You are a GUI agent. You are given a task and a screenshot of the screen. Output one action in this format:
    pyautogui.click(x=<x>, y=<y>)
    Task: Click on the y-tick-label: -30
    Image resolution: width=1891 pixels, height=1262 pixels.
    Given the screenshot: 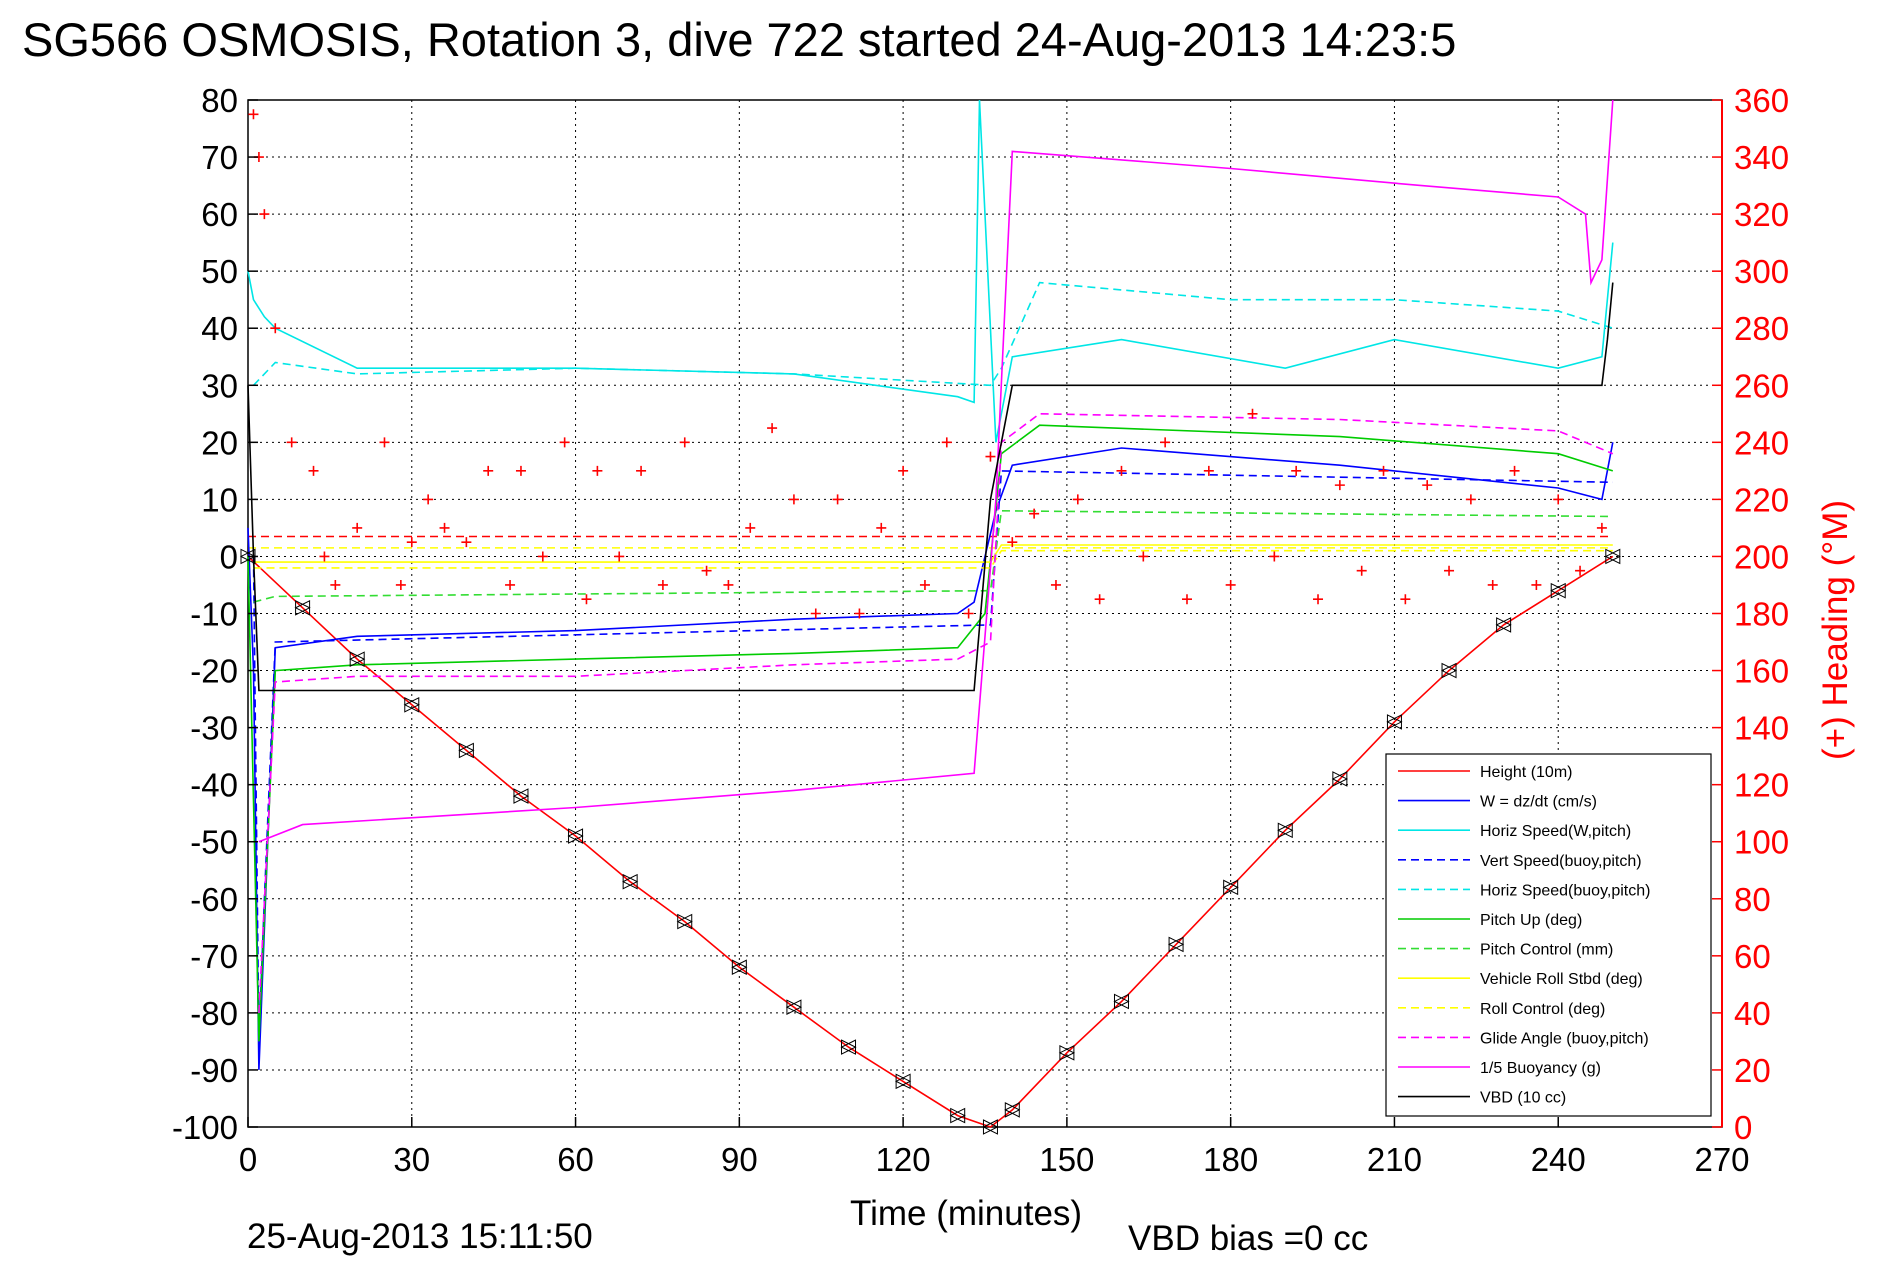 What is the action you would take?
    pyautogui.click(x=214, y=728)
    